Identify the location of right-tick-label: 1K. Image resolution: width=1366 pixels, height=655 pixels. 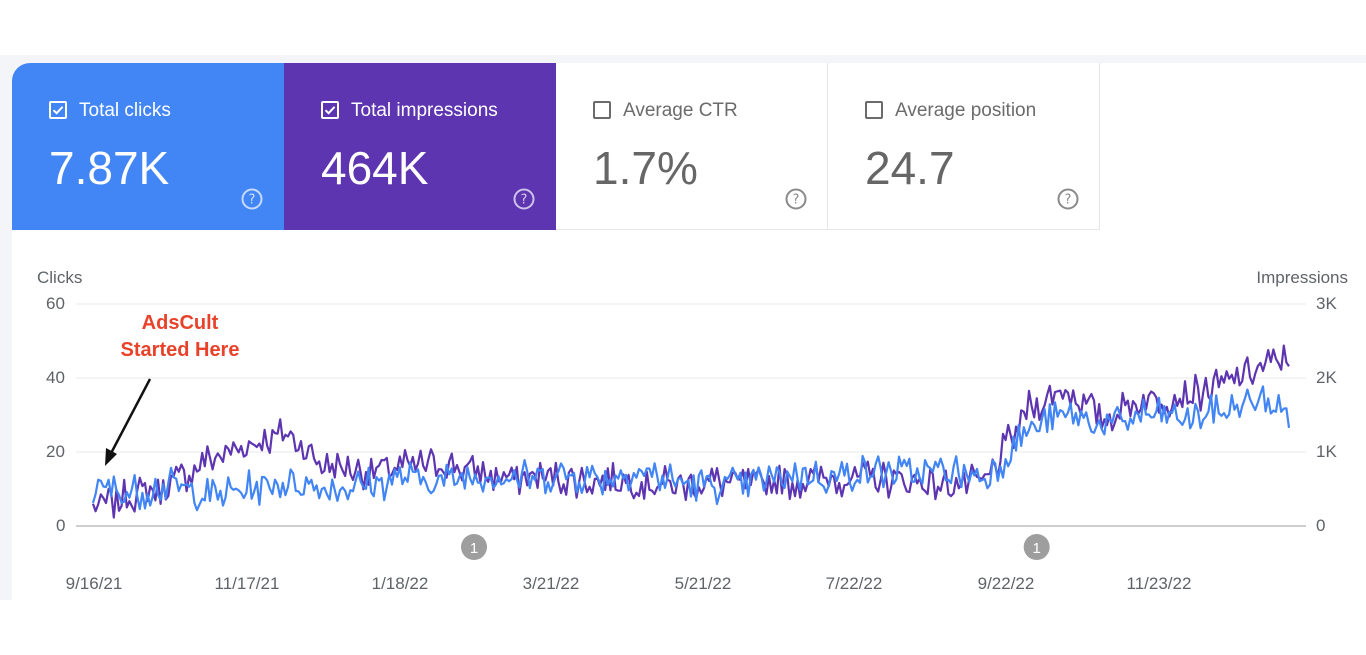
(1326, 451).